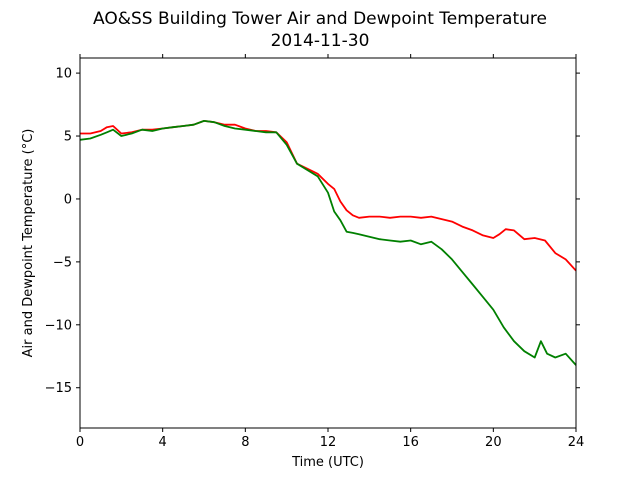 Image resolution: width=640 pixels, height=480 pixels. Describe the element at coordinates (58, 388) in the screenshot. I see `y-tick-label: −15` at that location.